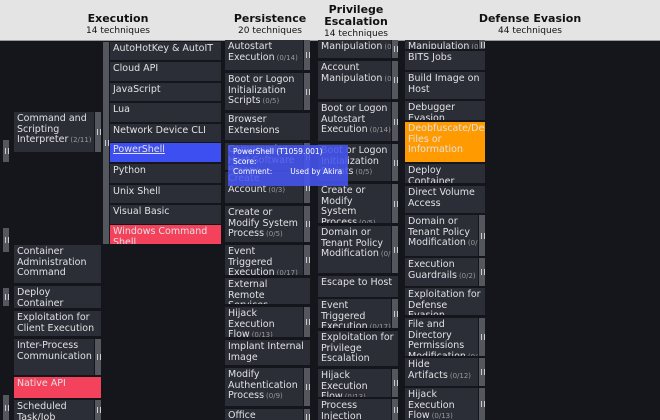  Describe the element at coordinates (445, 142) in the screenshot. I see `technique-cell: Deobfuscate/Decode Files or Information` at that location.